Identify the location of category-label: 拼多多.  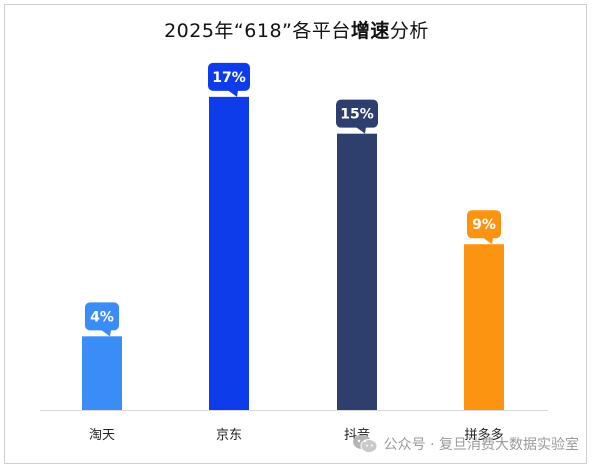
(483, 435).